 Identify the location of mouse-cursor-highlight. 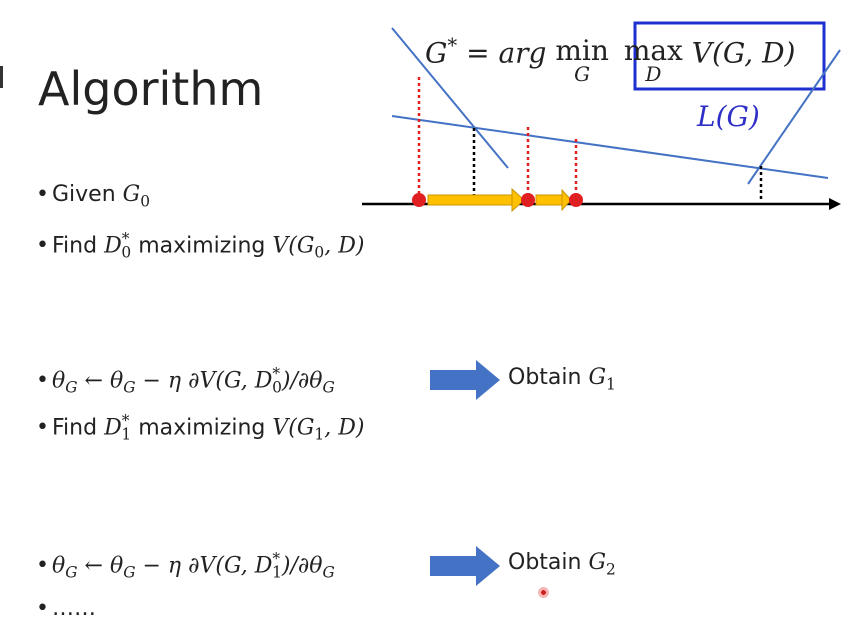
(543, 592).